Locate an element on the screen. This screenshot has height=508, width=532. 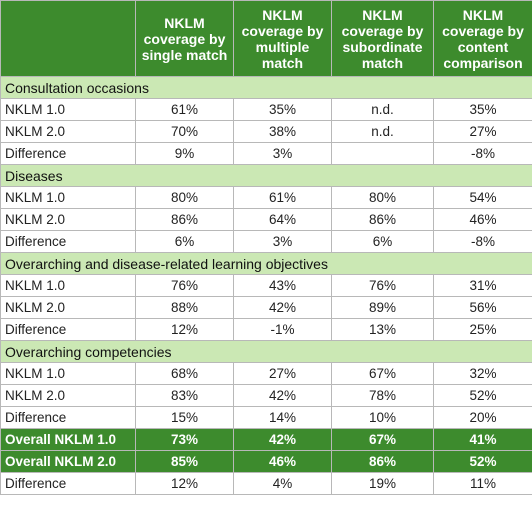
cell-multiple-match: -1% is located at coordinates (282, 329).